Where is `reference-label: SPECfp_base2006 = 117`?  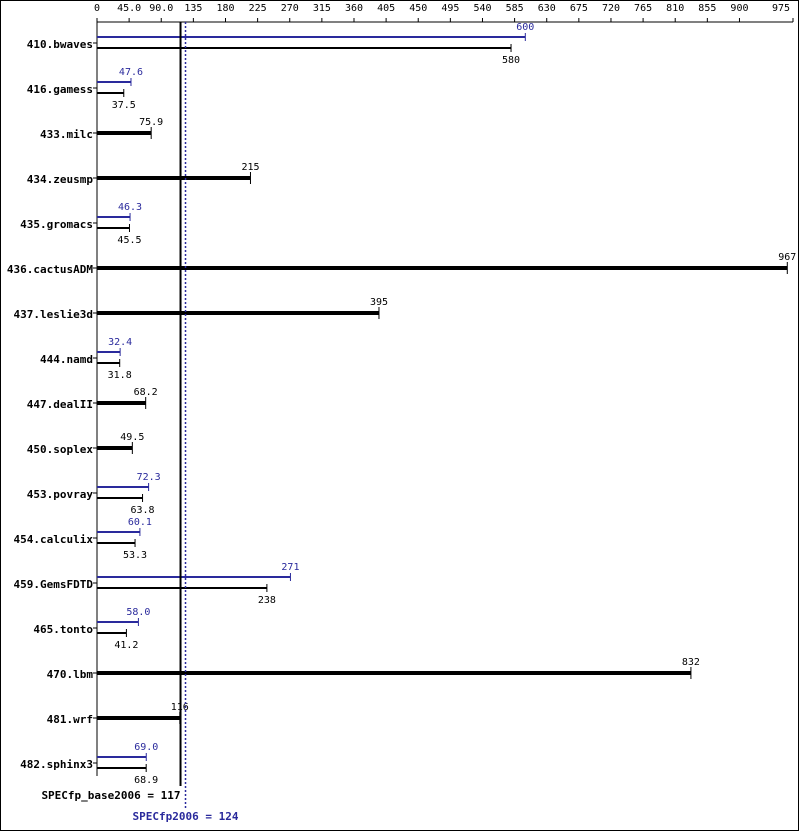
reference-label: SPECfp_base2006 = 117 is located at coordinates (110, 795).